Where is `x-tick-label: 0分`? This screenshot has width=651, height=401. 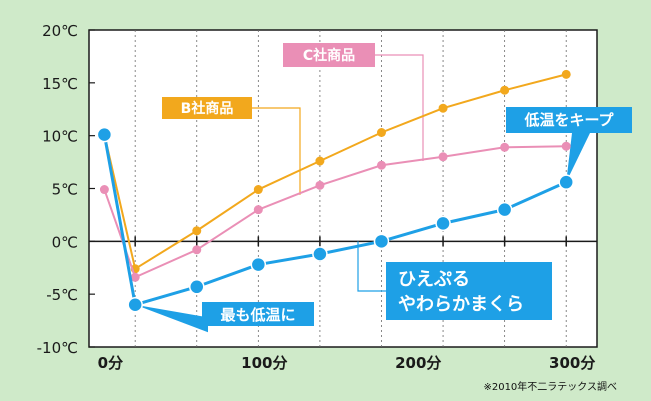
x-tick-label: 0分 is located at coordinates (110, 363).